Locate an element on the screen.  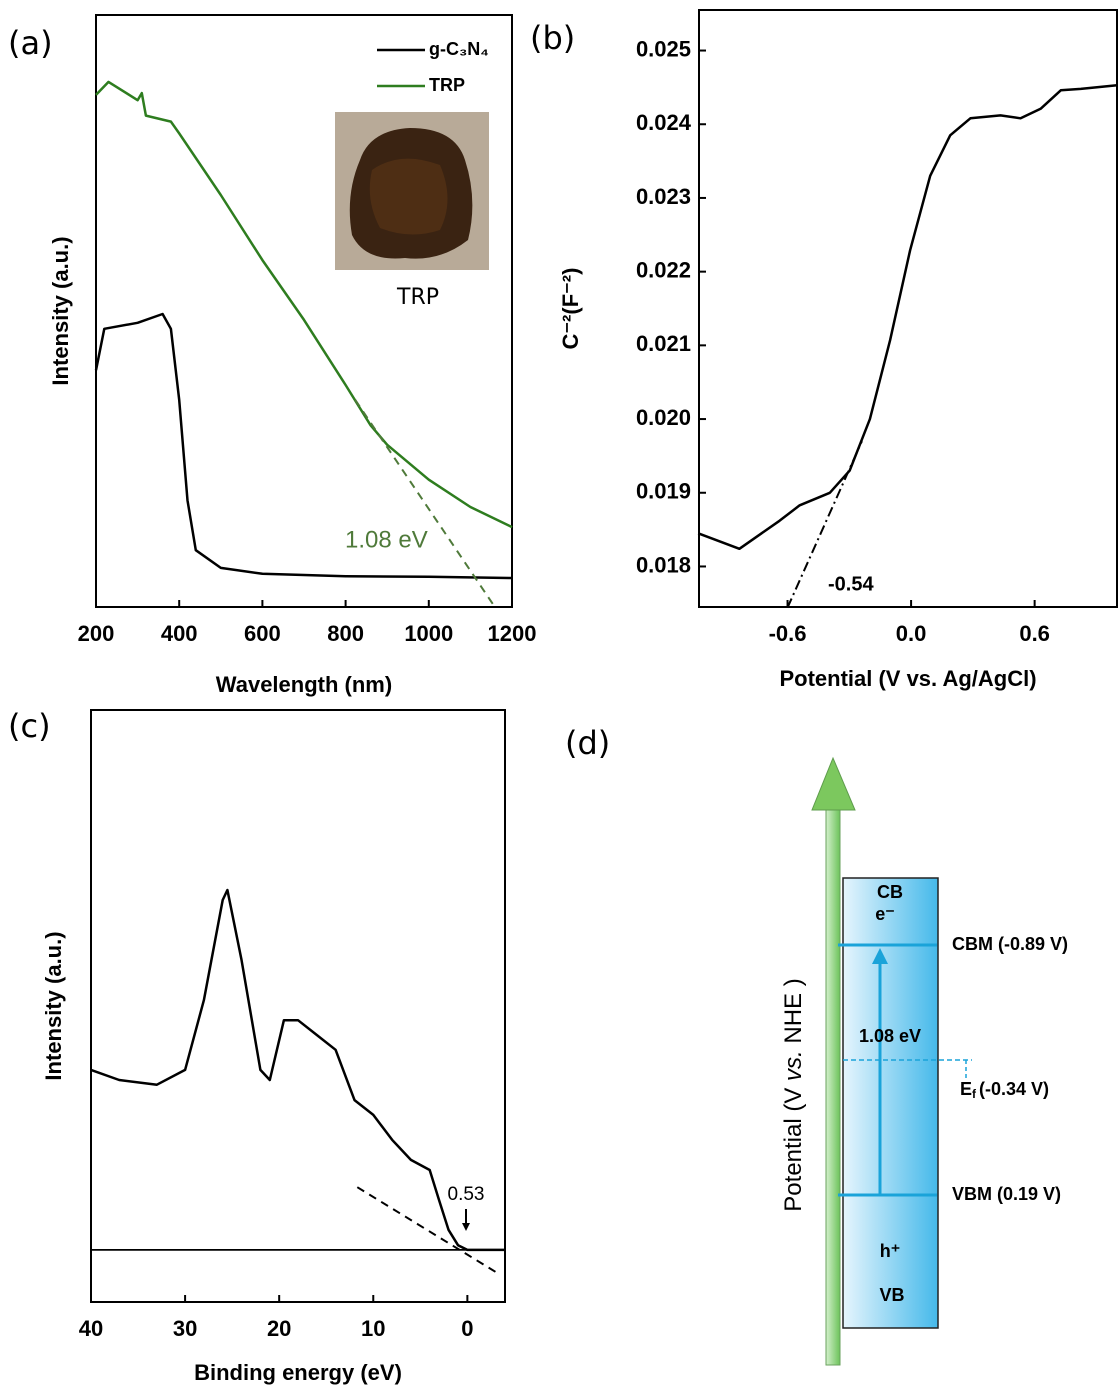
x-tick-label: 600 is located at coordinates (262, 633).